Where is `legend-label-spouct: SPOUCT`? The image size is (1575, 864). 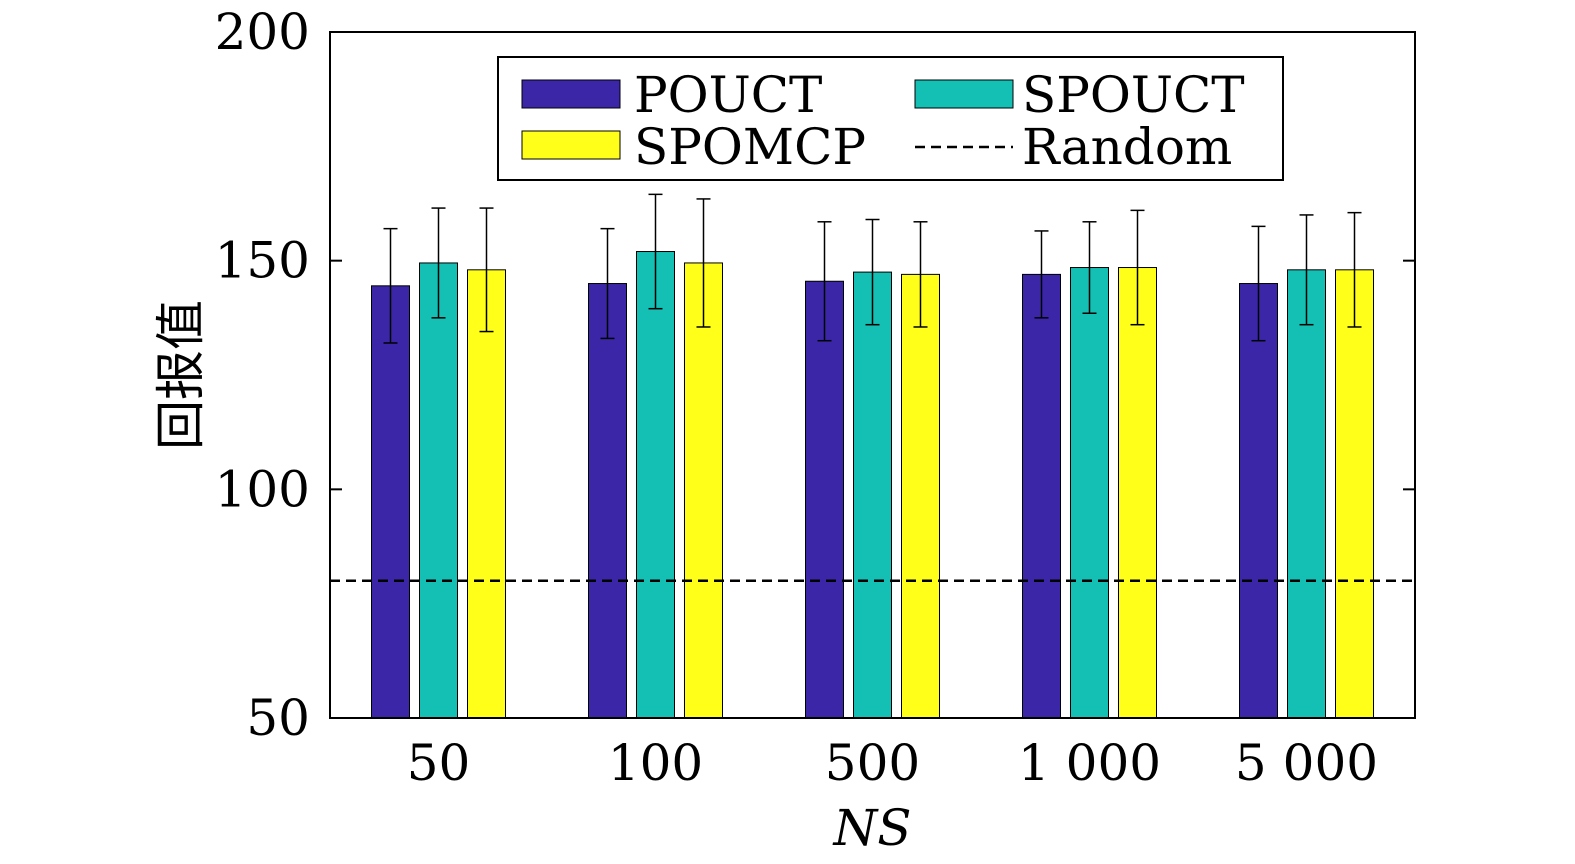
legend-label-spouct: SPOUCT is located at coordinates (1133, 95).